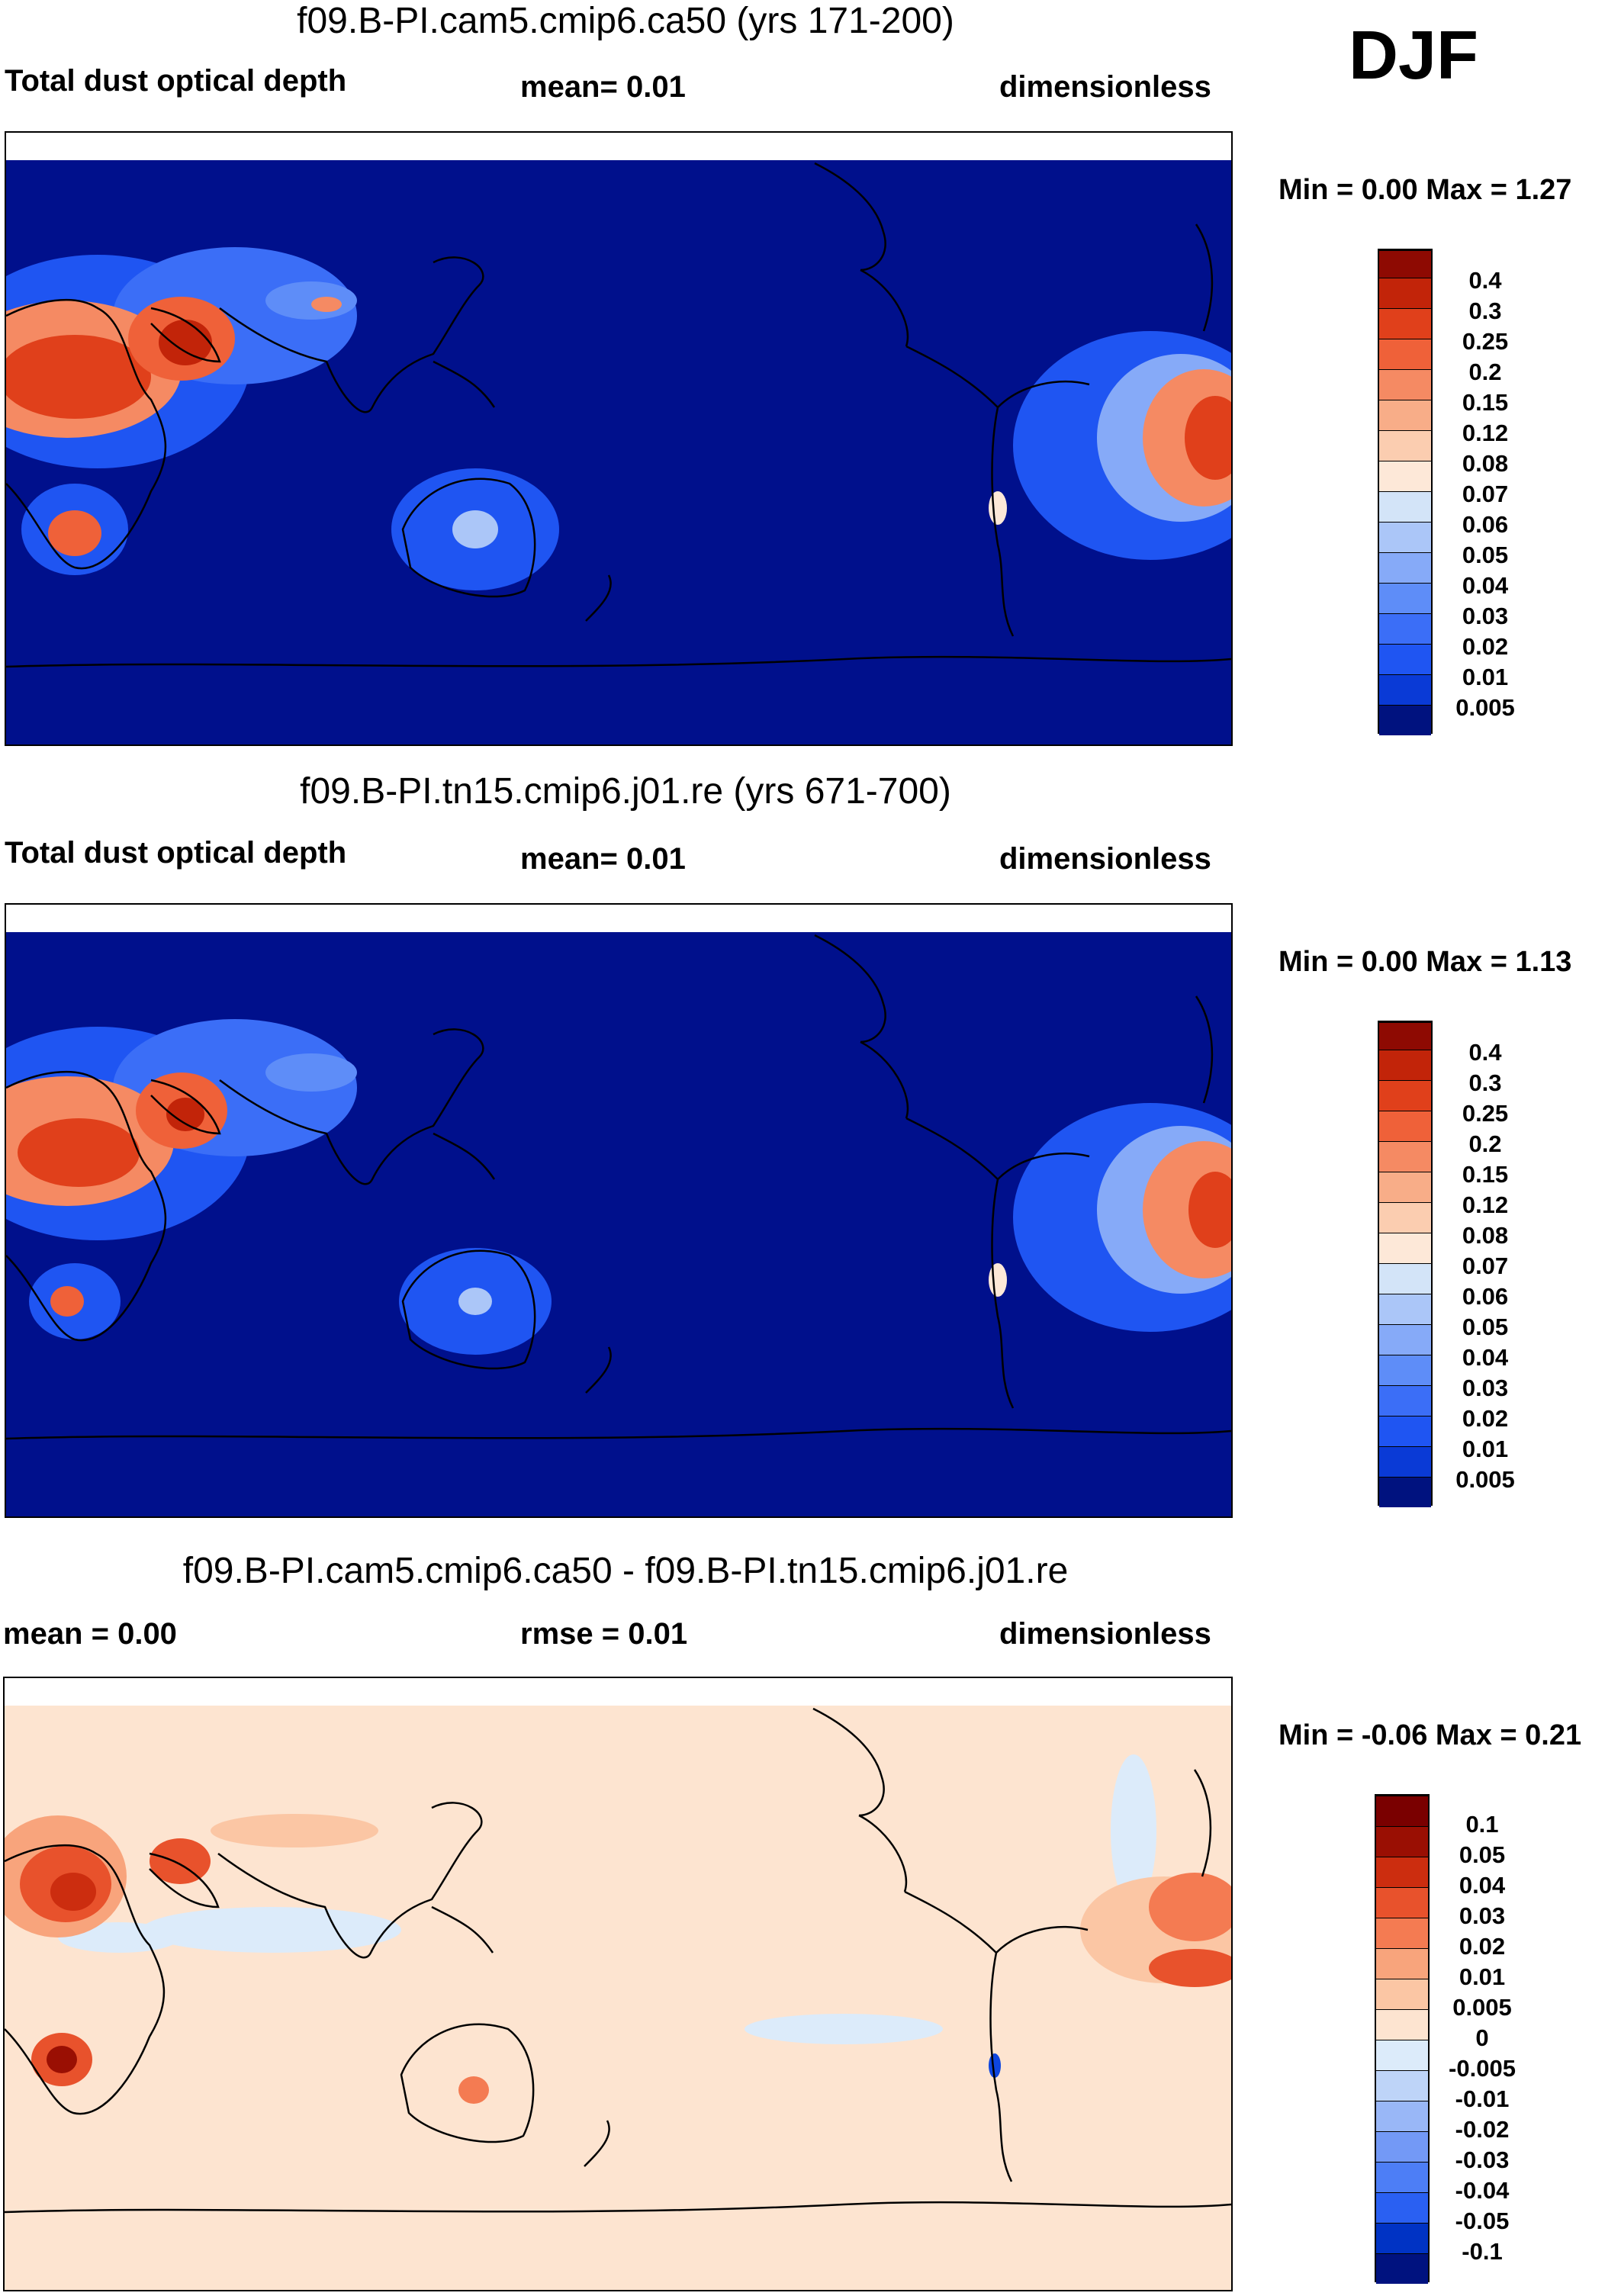 The image size is (1621, 2296). I want to click on panel-3-colorbar, so click(1402, 2039).